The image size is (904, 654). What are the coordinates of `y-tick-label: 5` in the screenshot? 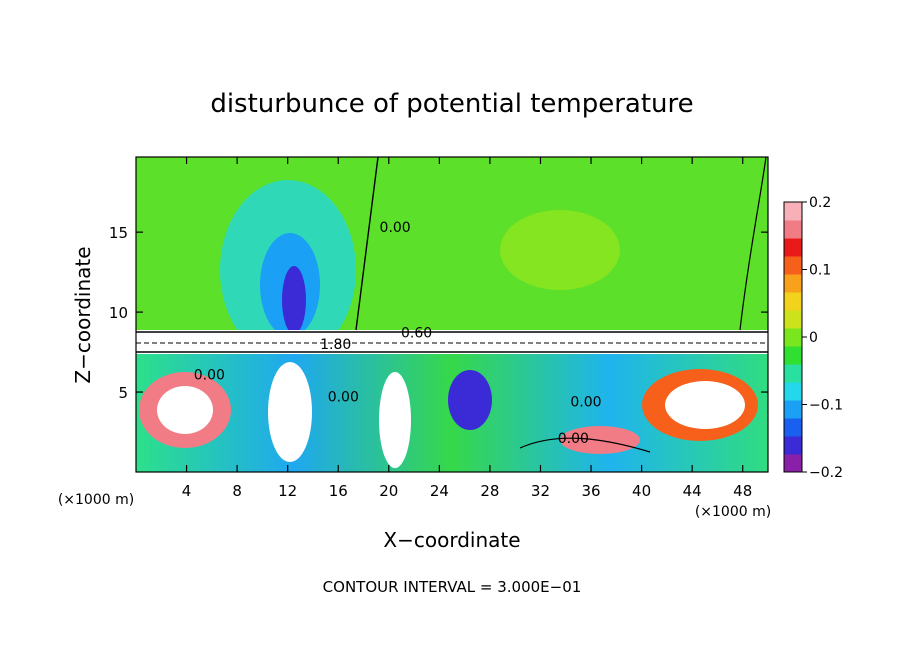 It's located at (123, 393).